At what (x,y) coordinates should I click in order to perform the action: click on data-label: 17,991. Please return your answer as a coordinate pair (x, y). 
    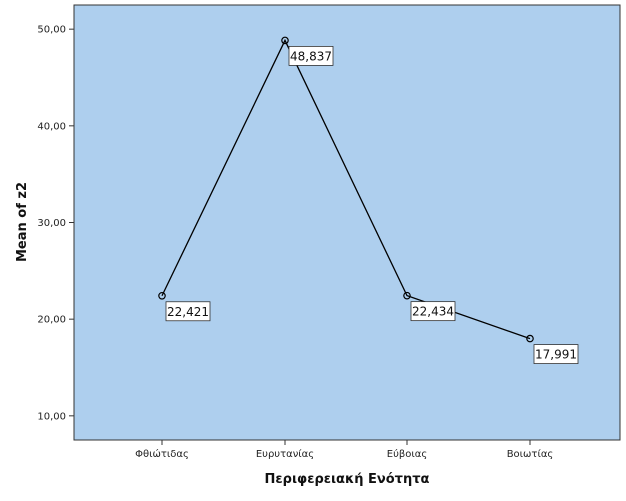
    Looking at the image, I should click on (556, 355).